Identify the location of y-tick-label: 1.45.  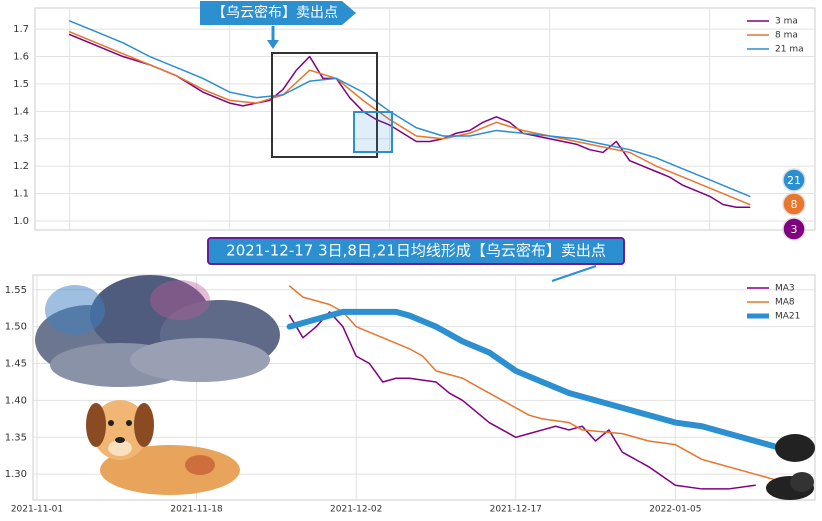
(16, 364).